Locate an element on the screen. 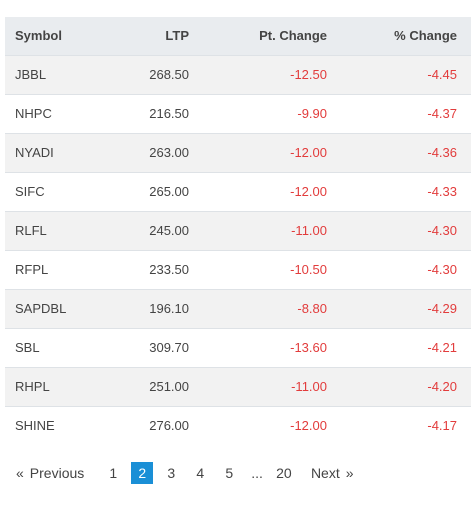 This screenshot has width=476, height=509. table-row: SIFC 265.00 -12.00 -4.33 is located at coordinates (238, 191).